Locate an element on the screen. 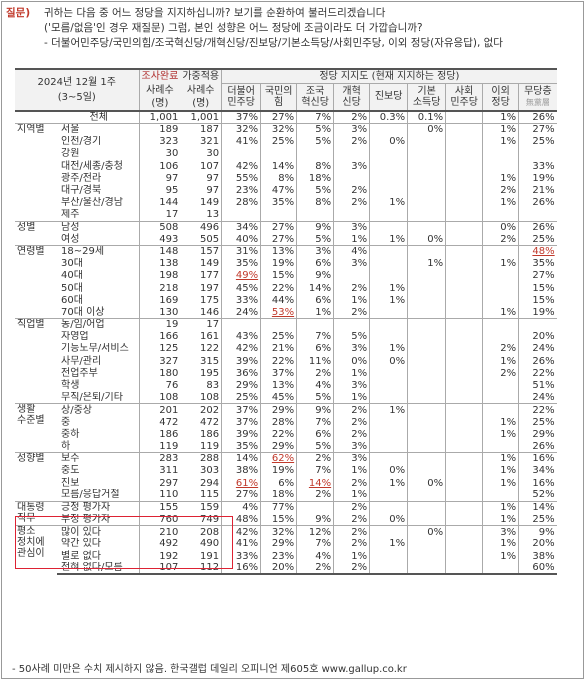 The width and height of the screenshot is (587, 682). table-row: 광주/전라 97 97 55% 8% 18% 1% 19% is located at coordinates (286, 178).